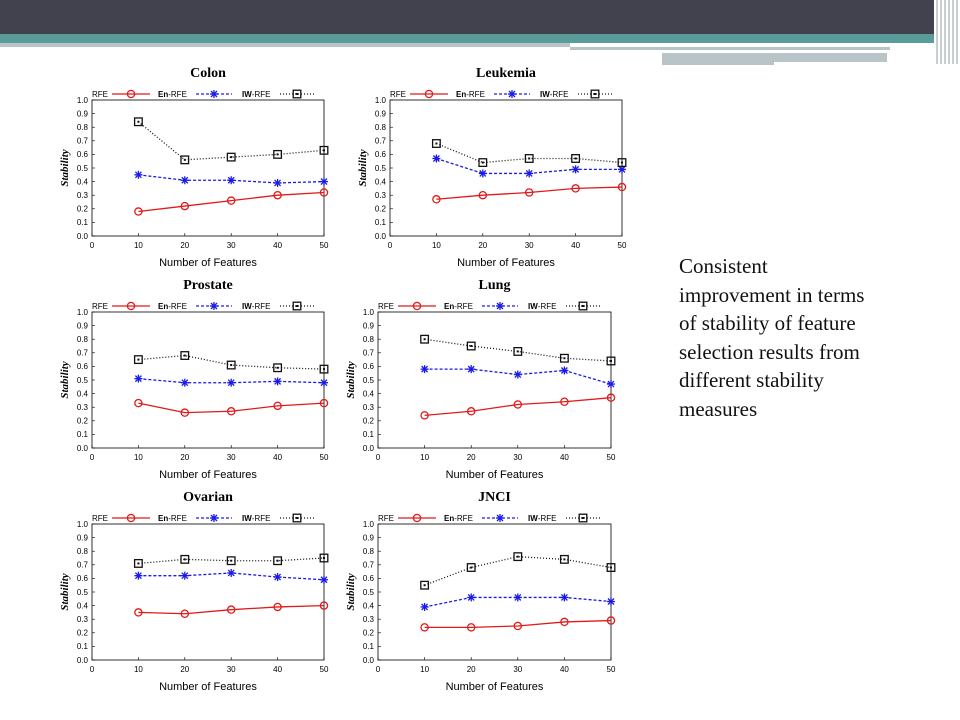 This screenshot has width=960, height=720. What do you see at coordinates (506, 168) in the screenshot?
I see `plot-frame` at bounding box center [506, 168].